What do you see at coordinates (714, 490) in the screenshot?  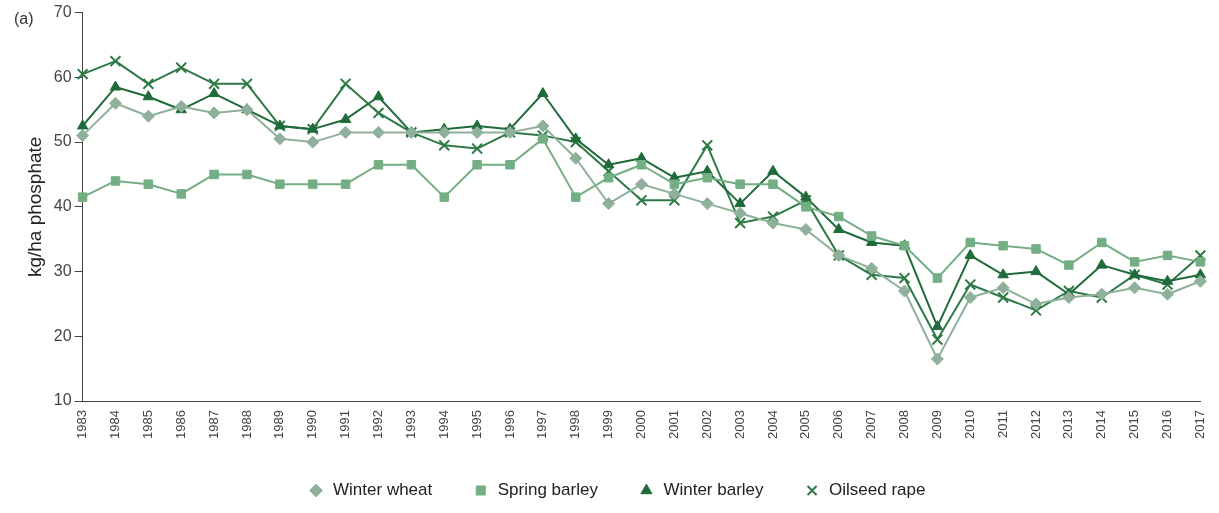 I see `legend-label: Winter barley` at bounding box center [714, 490].